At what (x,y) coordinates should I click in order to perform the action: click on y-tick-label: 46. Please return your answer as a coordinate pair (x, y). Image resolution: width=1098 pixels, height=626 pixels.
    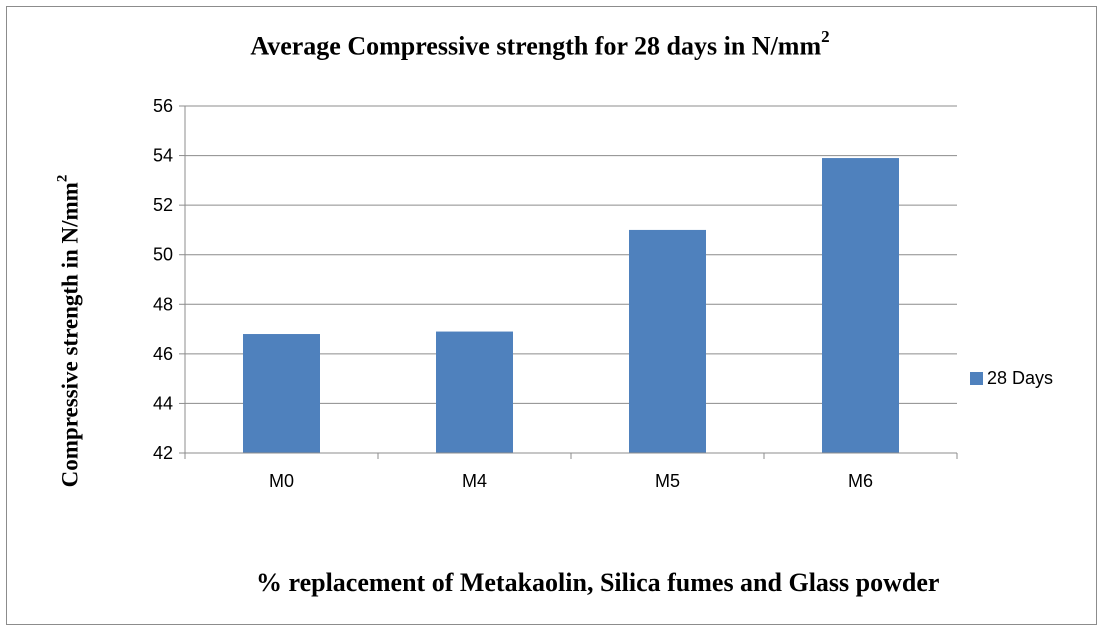
    Looking at the image, I should click on (163, 354).